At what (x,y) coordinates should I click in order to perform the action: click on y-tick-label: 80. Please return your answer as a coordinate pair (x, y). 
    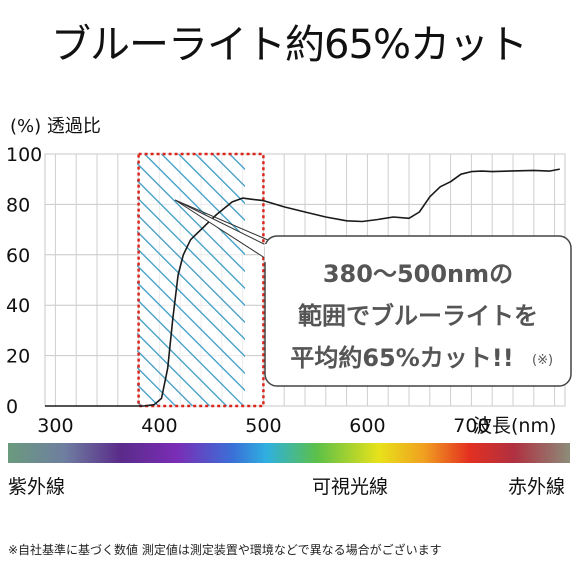
    Looking at the image, I should click on (18, 205).